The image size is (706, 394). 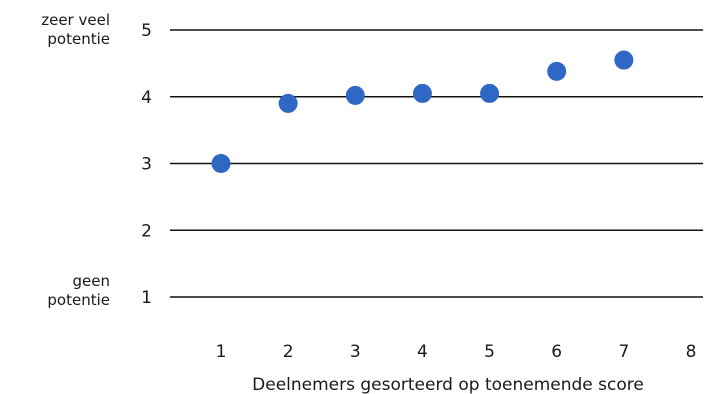 I want to click on y-bottom-annotation: geen potentie, so click(x=78, y=290).